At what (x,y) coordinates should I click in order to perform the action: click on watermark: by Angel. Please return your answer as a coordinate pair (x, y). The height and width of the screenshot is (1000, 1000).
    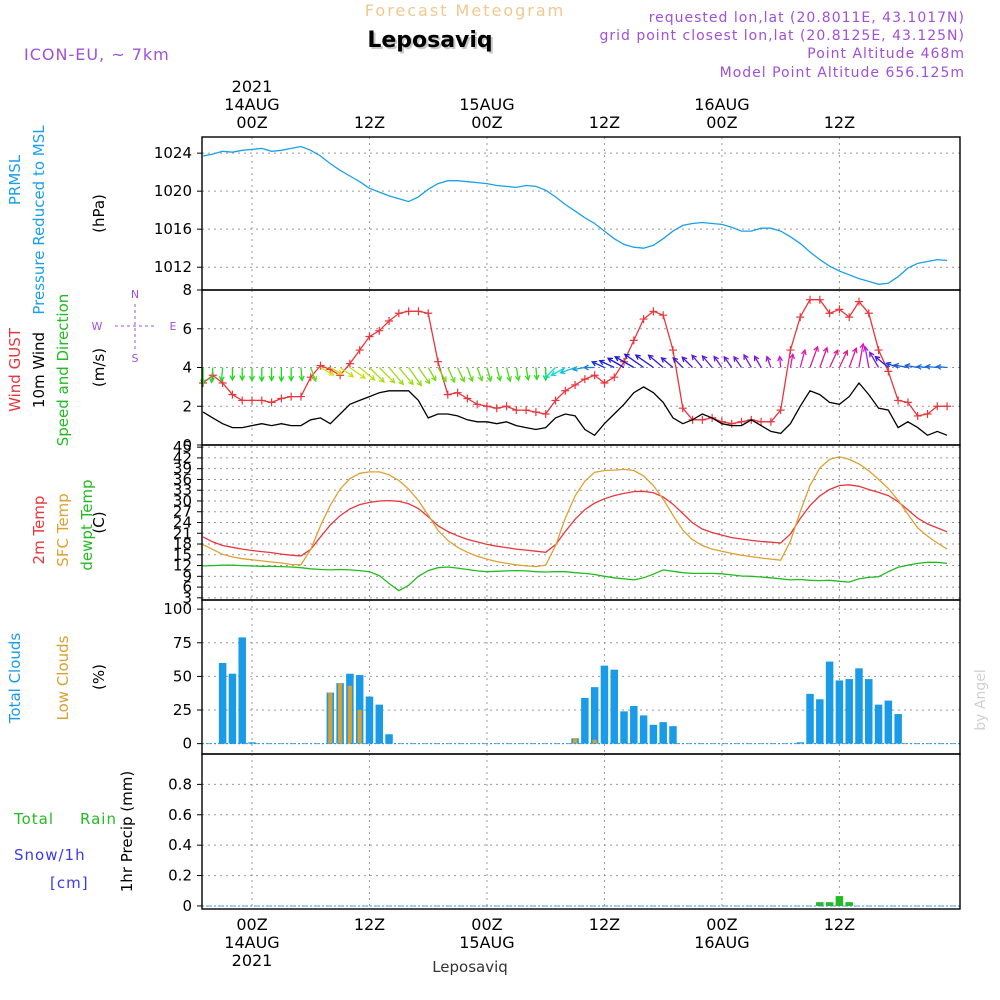
    Looking at the image, I should click on (981, 699).